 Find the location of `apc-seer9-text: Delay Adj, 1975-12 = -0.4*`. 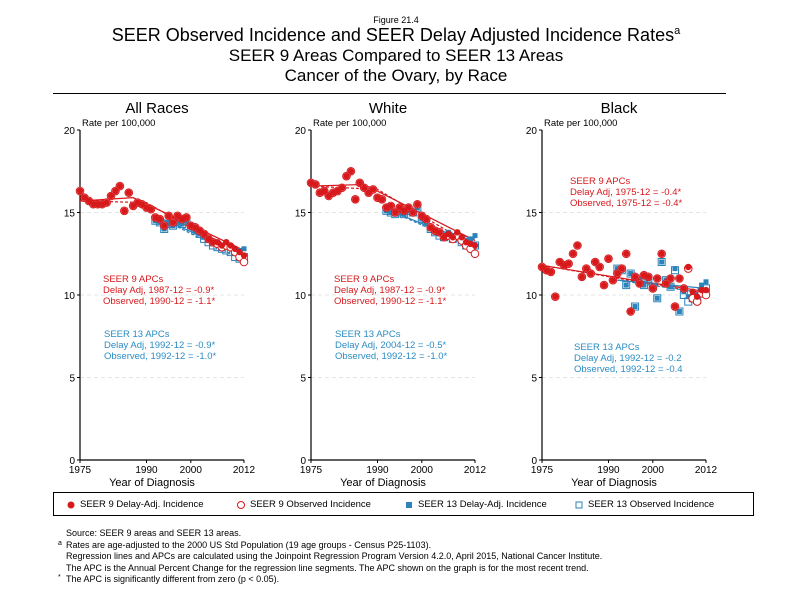

apc-seer9-text: Delay Adj, 1975-12 = -0.4* is located at coordinates (625, 192).